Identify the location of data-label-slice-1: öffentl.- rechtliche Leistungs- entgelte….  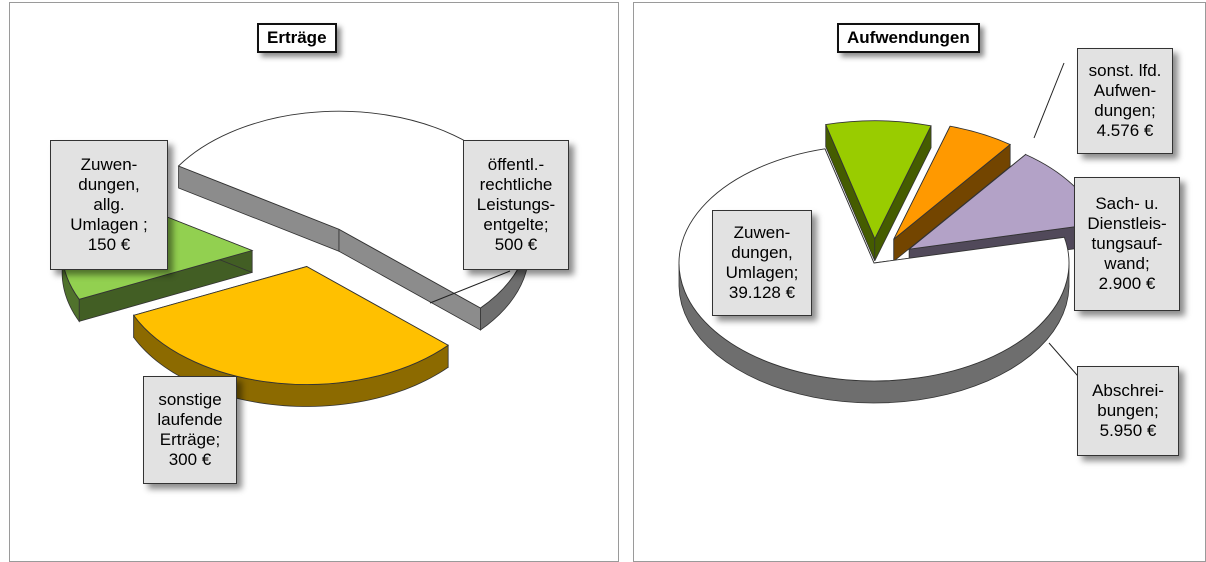
(516, 205).